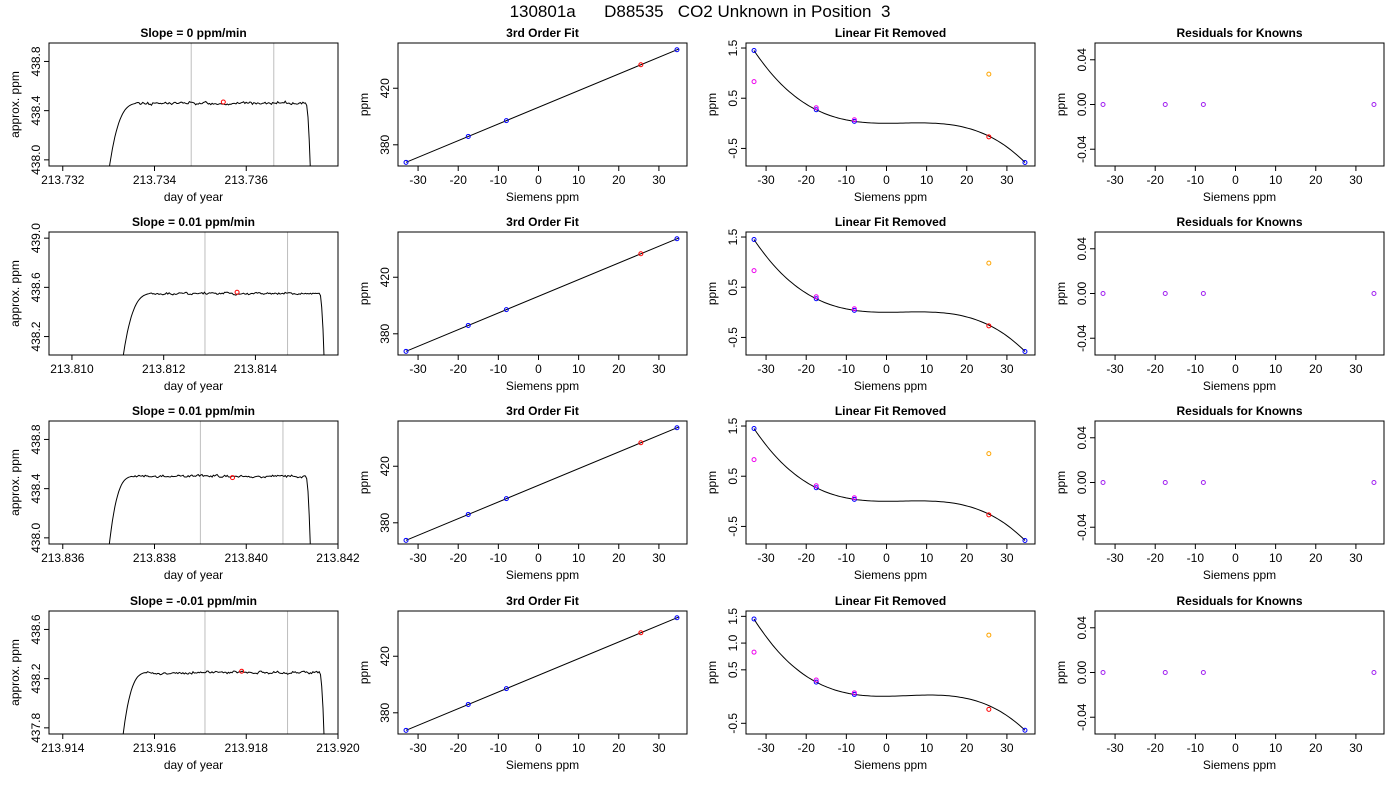 The height and width of the screenshot is (800, 1400). What do you see at coordinates (256, 369) in the screenshot?
I see `x-tick-label: 213.814` at bounding box center [256, 369].